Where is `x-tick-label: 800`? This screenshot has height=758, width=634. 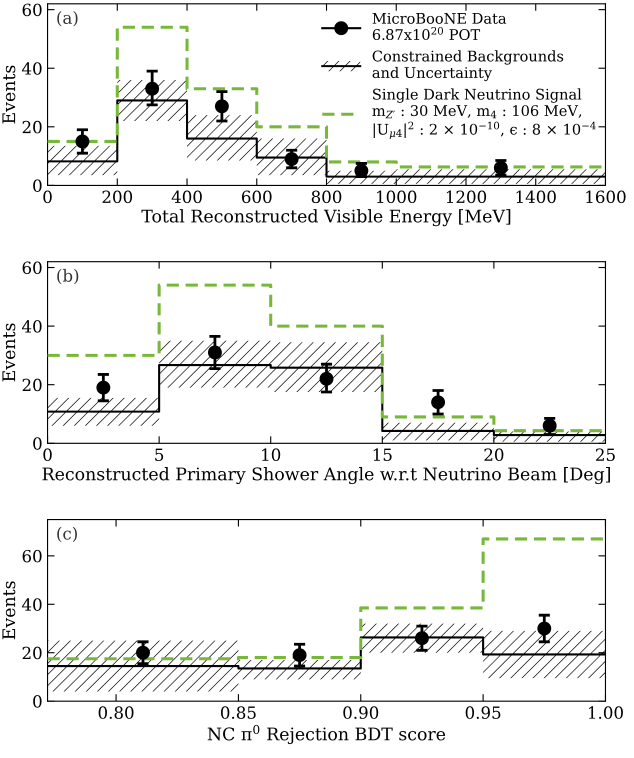
x-tick-label: 800 is located at coordinates (327, 197).